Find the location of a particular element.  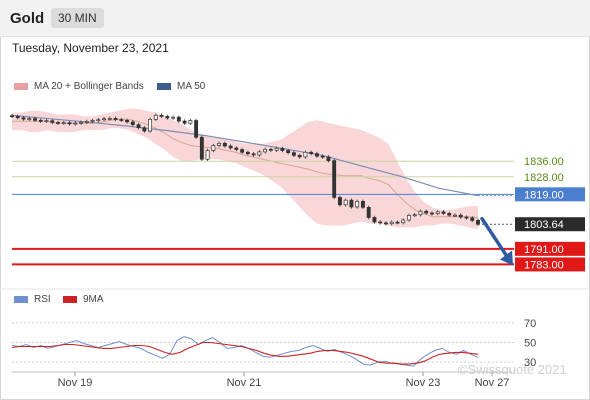

level-label-1819.00: 1819.00 is located at coordinates (544, 195).